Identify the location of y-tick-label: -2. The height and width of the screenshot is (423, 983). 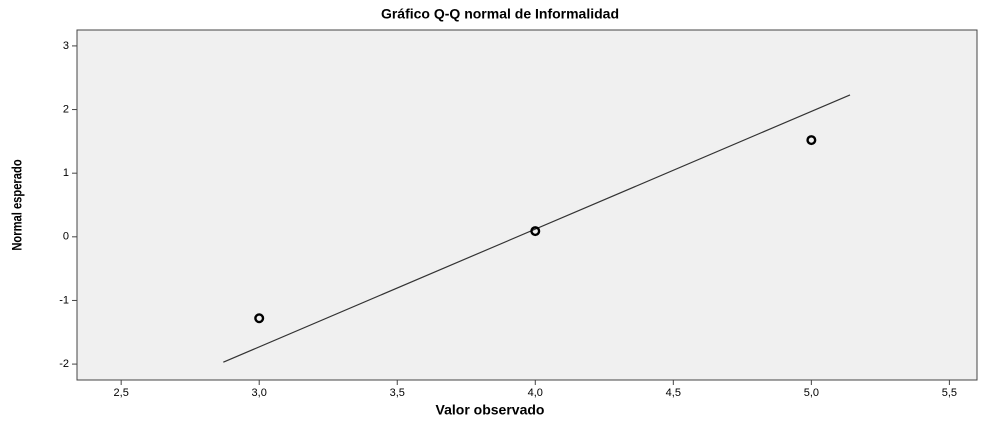
(64, 364).